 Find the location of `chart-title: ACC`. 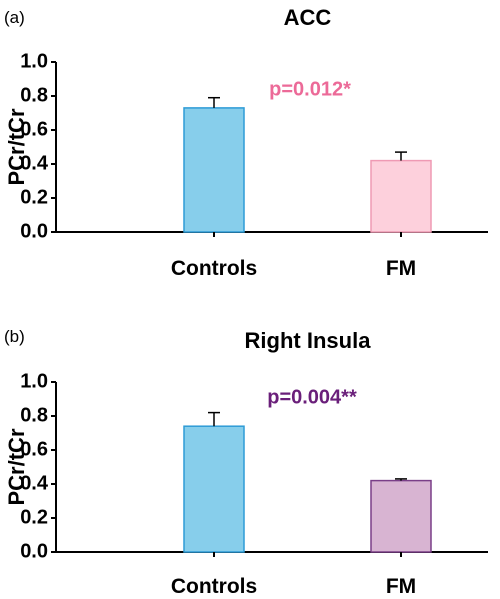

chart-title: ACC is located at coordinates (308, 17).